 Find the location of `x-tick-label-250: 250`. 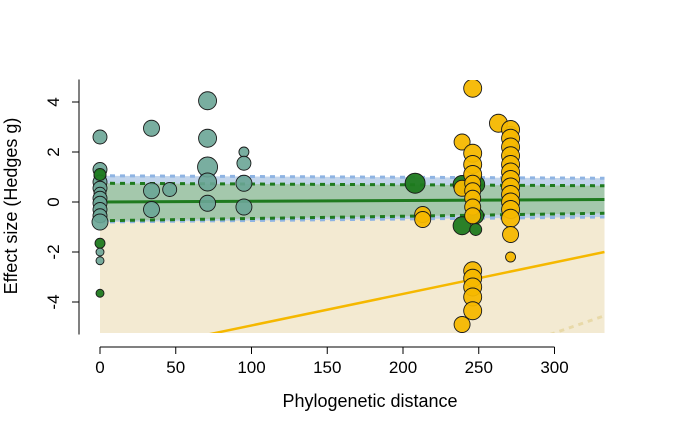

x-tick-label-250: 250 is located at coordinates (479, 367).